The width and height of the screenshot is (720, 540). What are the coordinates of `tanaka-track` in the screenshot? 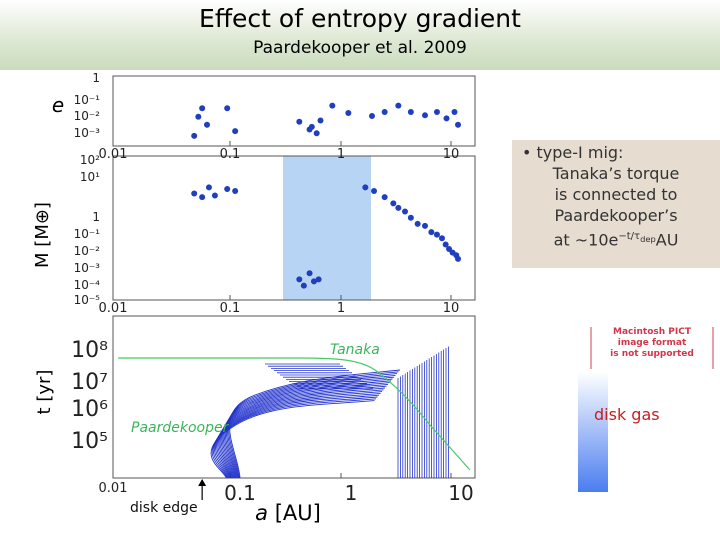 It's located at (294, 414).